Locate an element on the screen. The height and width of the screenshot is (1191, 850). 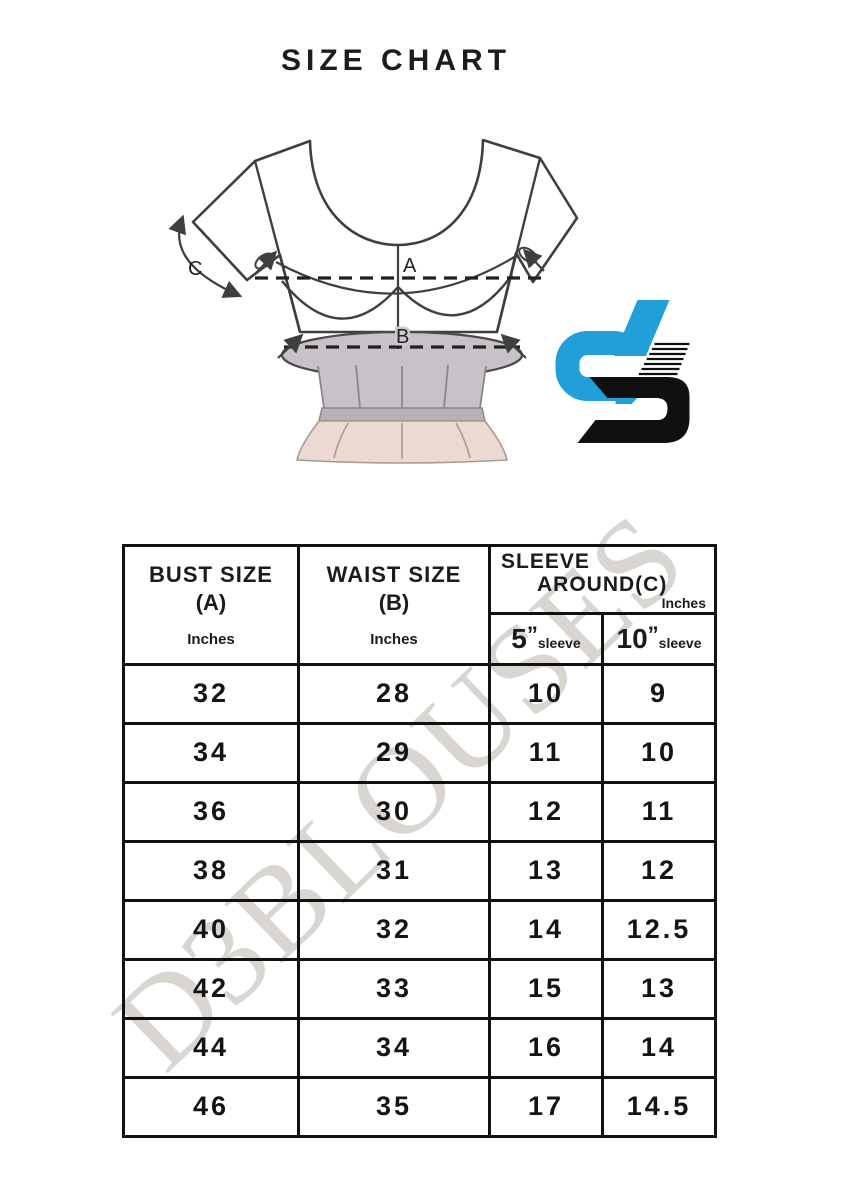
cell-waist: 28 is located at coordinates (394, 693).